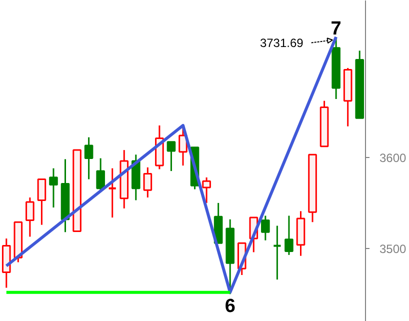 This screenshot has height=321, width=409. I want to click on y-tick-label: 3500, so click(393, 249).